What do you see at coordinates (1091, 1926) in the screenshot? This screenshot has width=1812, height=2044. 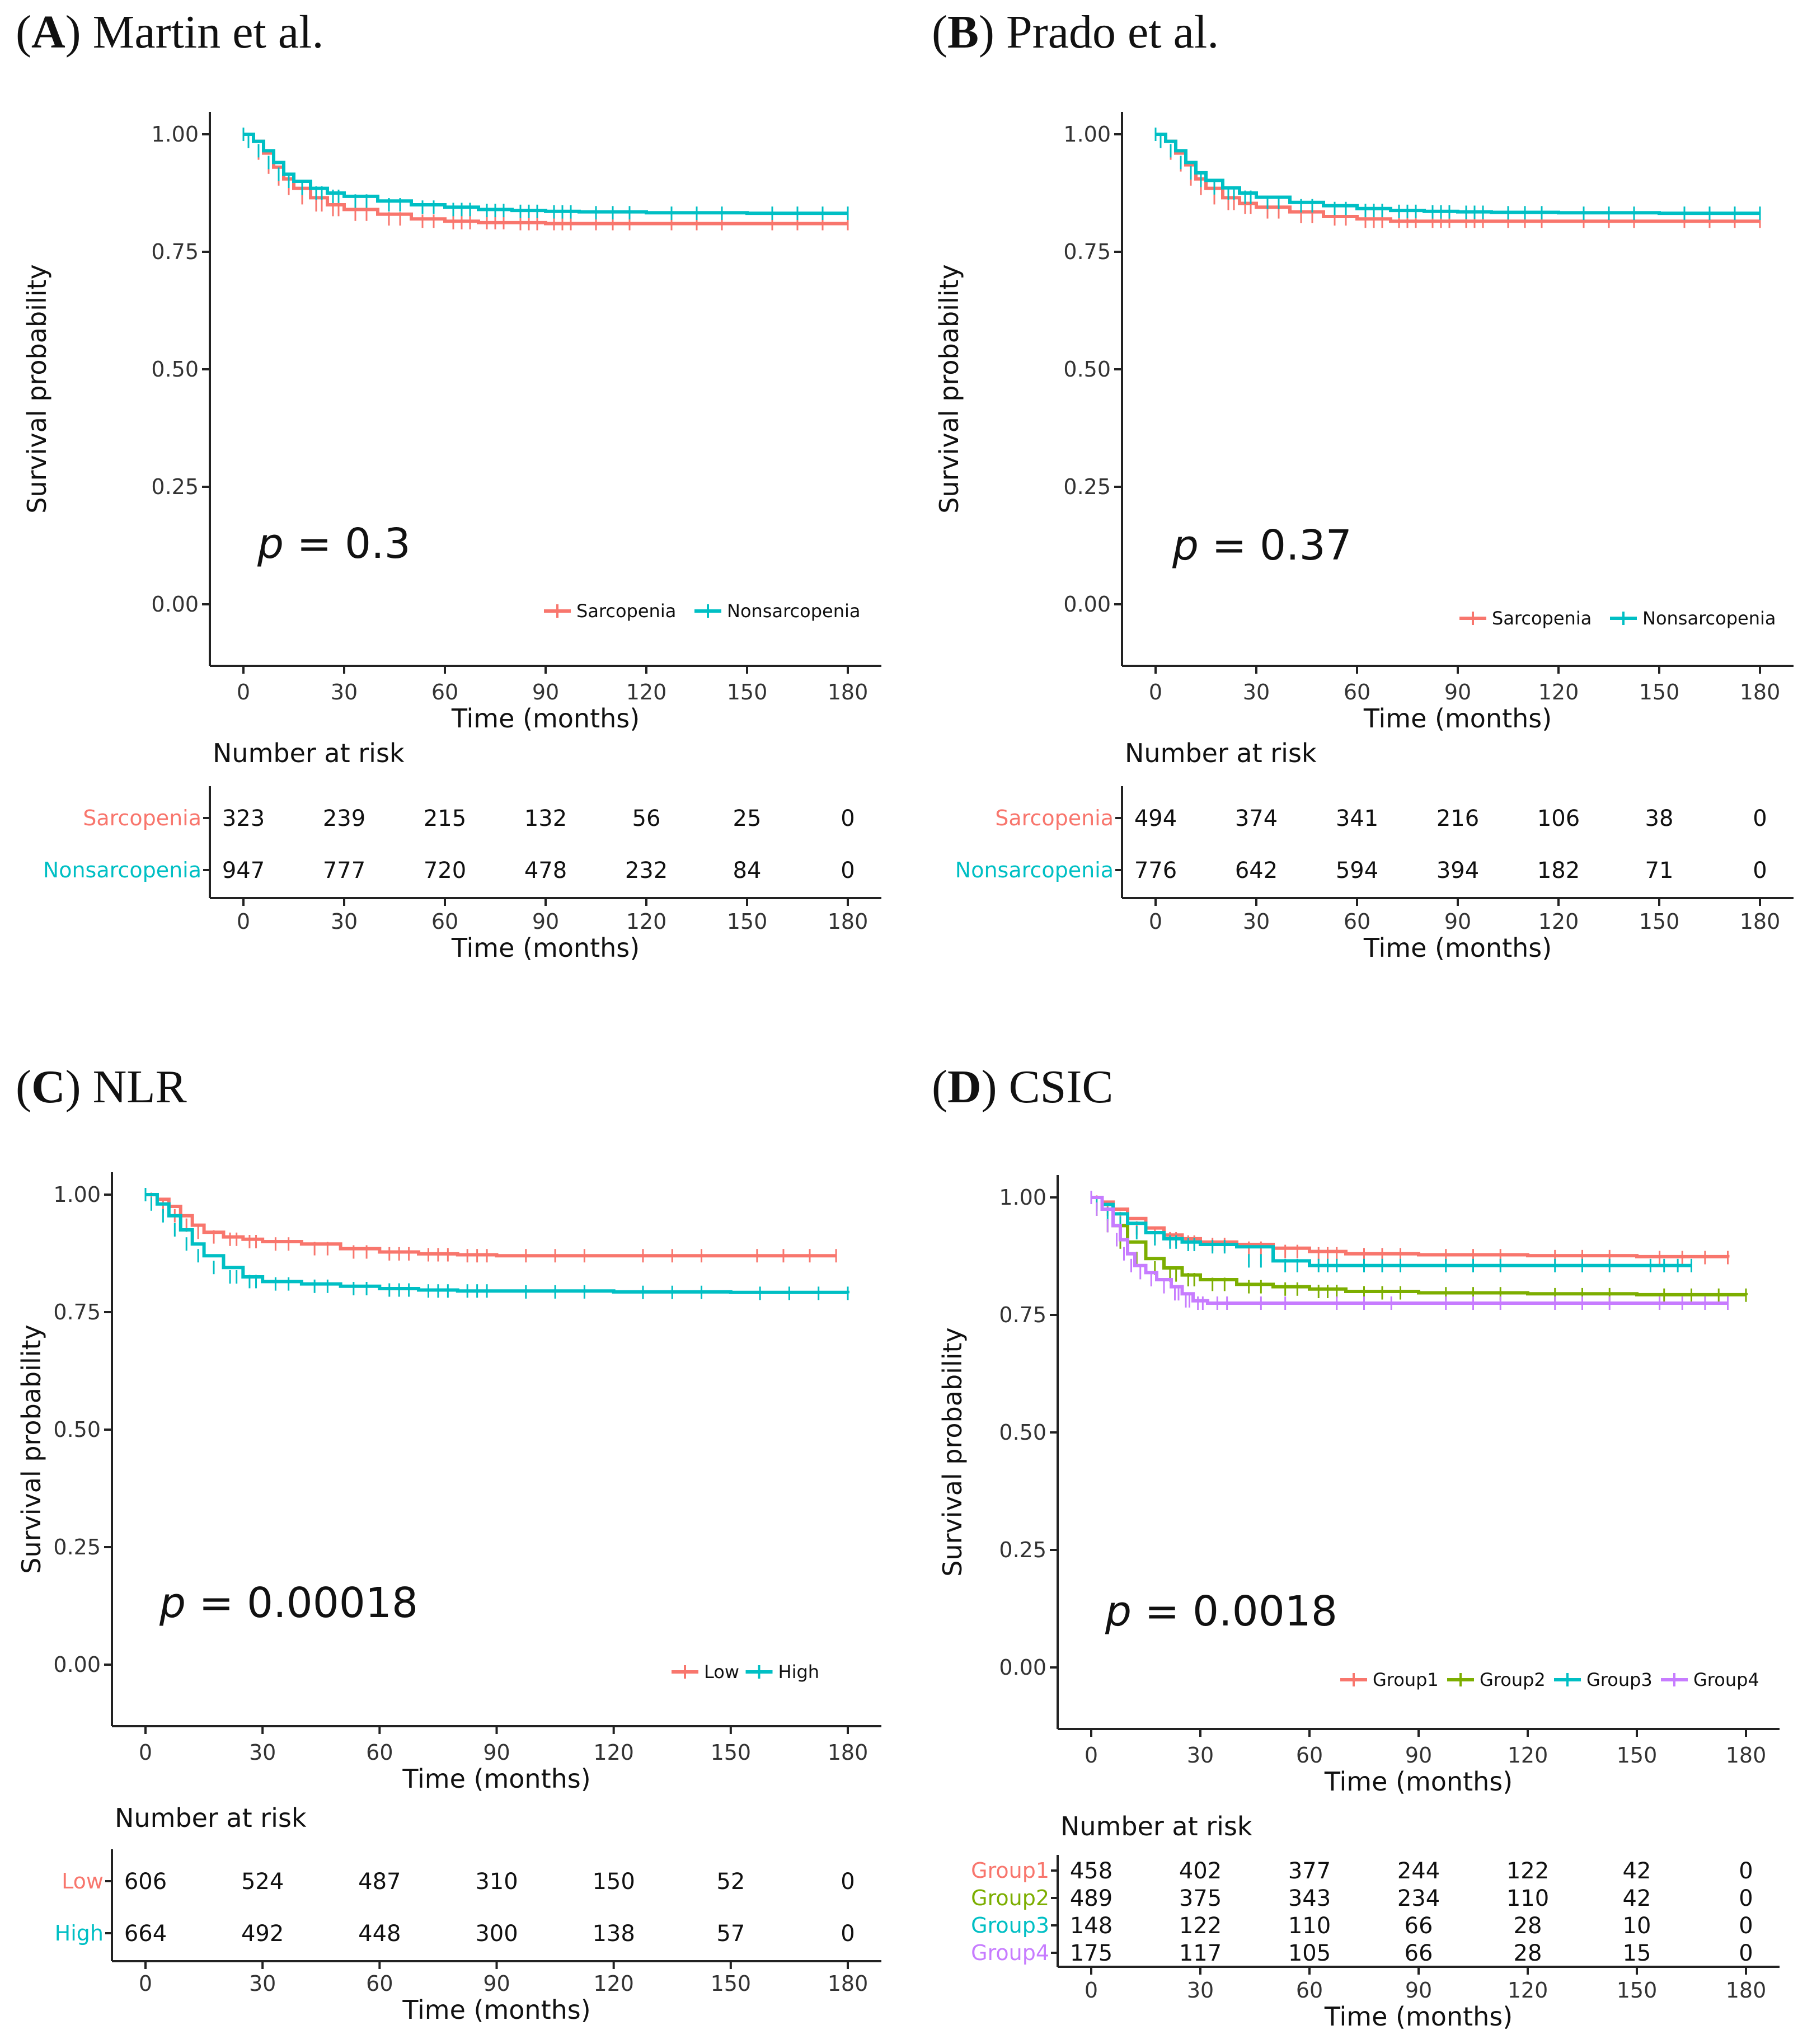 I see `risk-cell: 148` at bounding box center [1091, 1926].